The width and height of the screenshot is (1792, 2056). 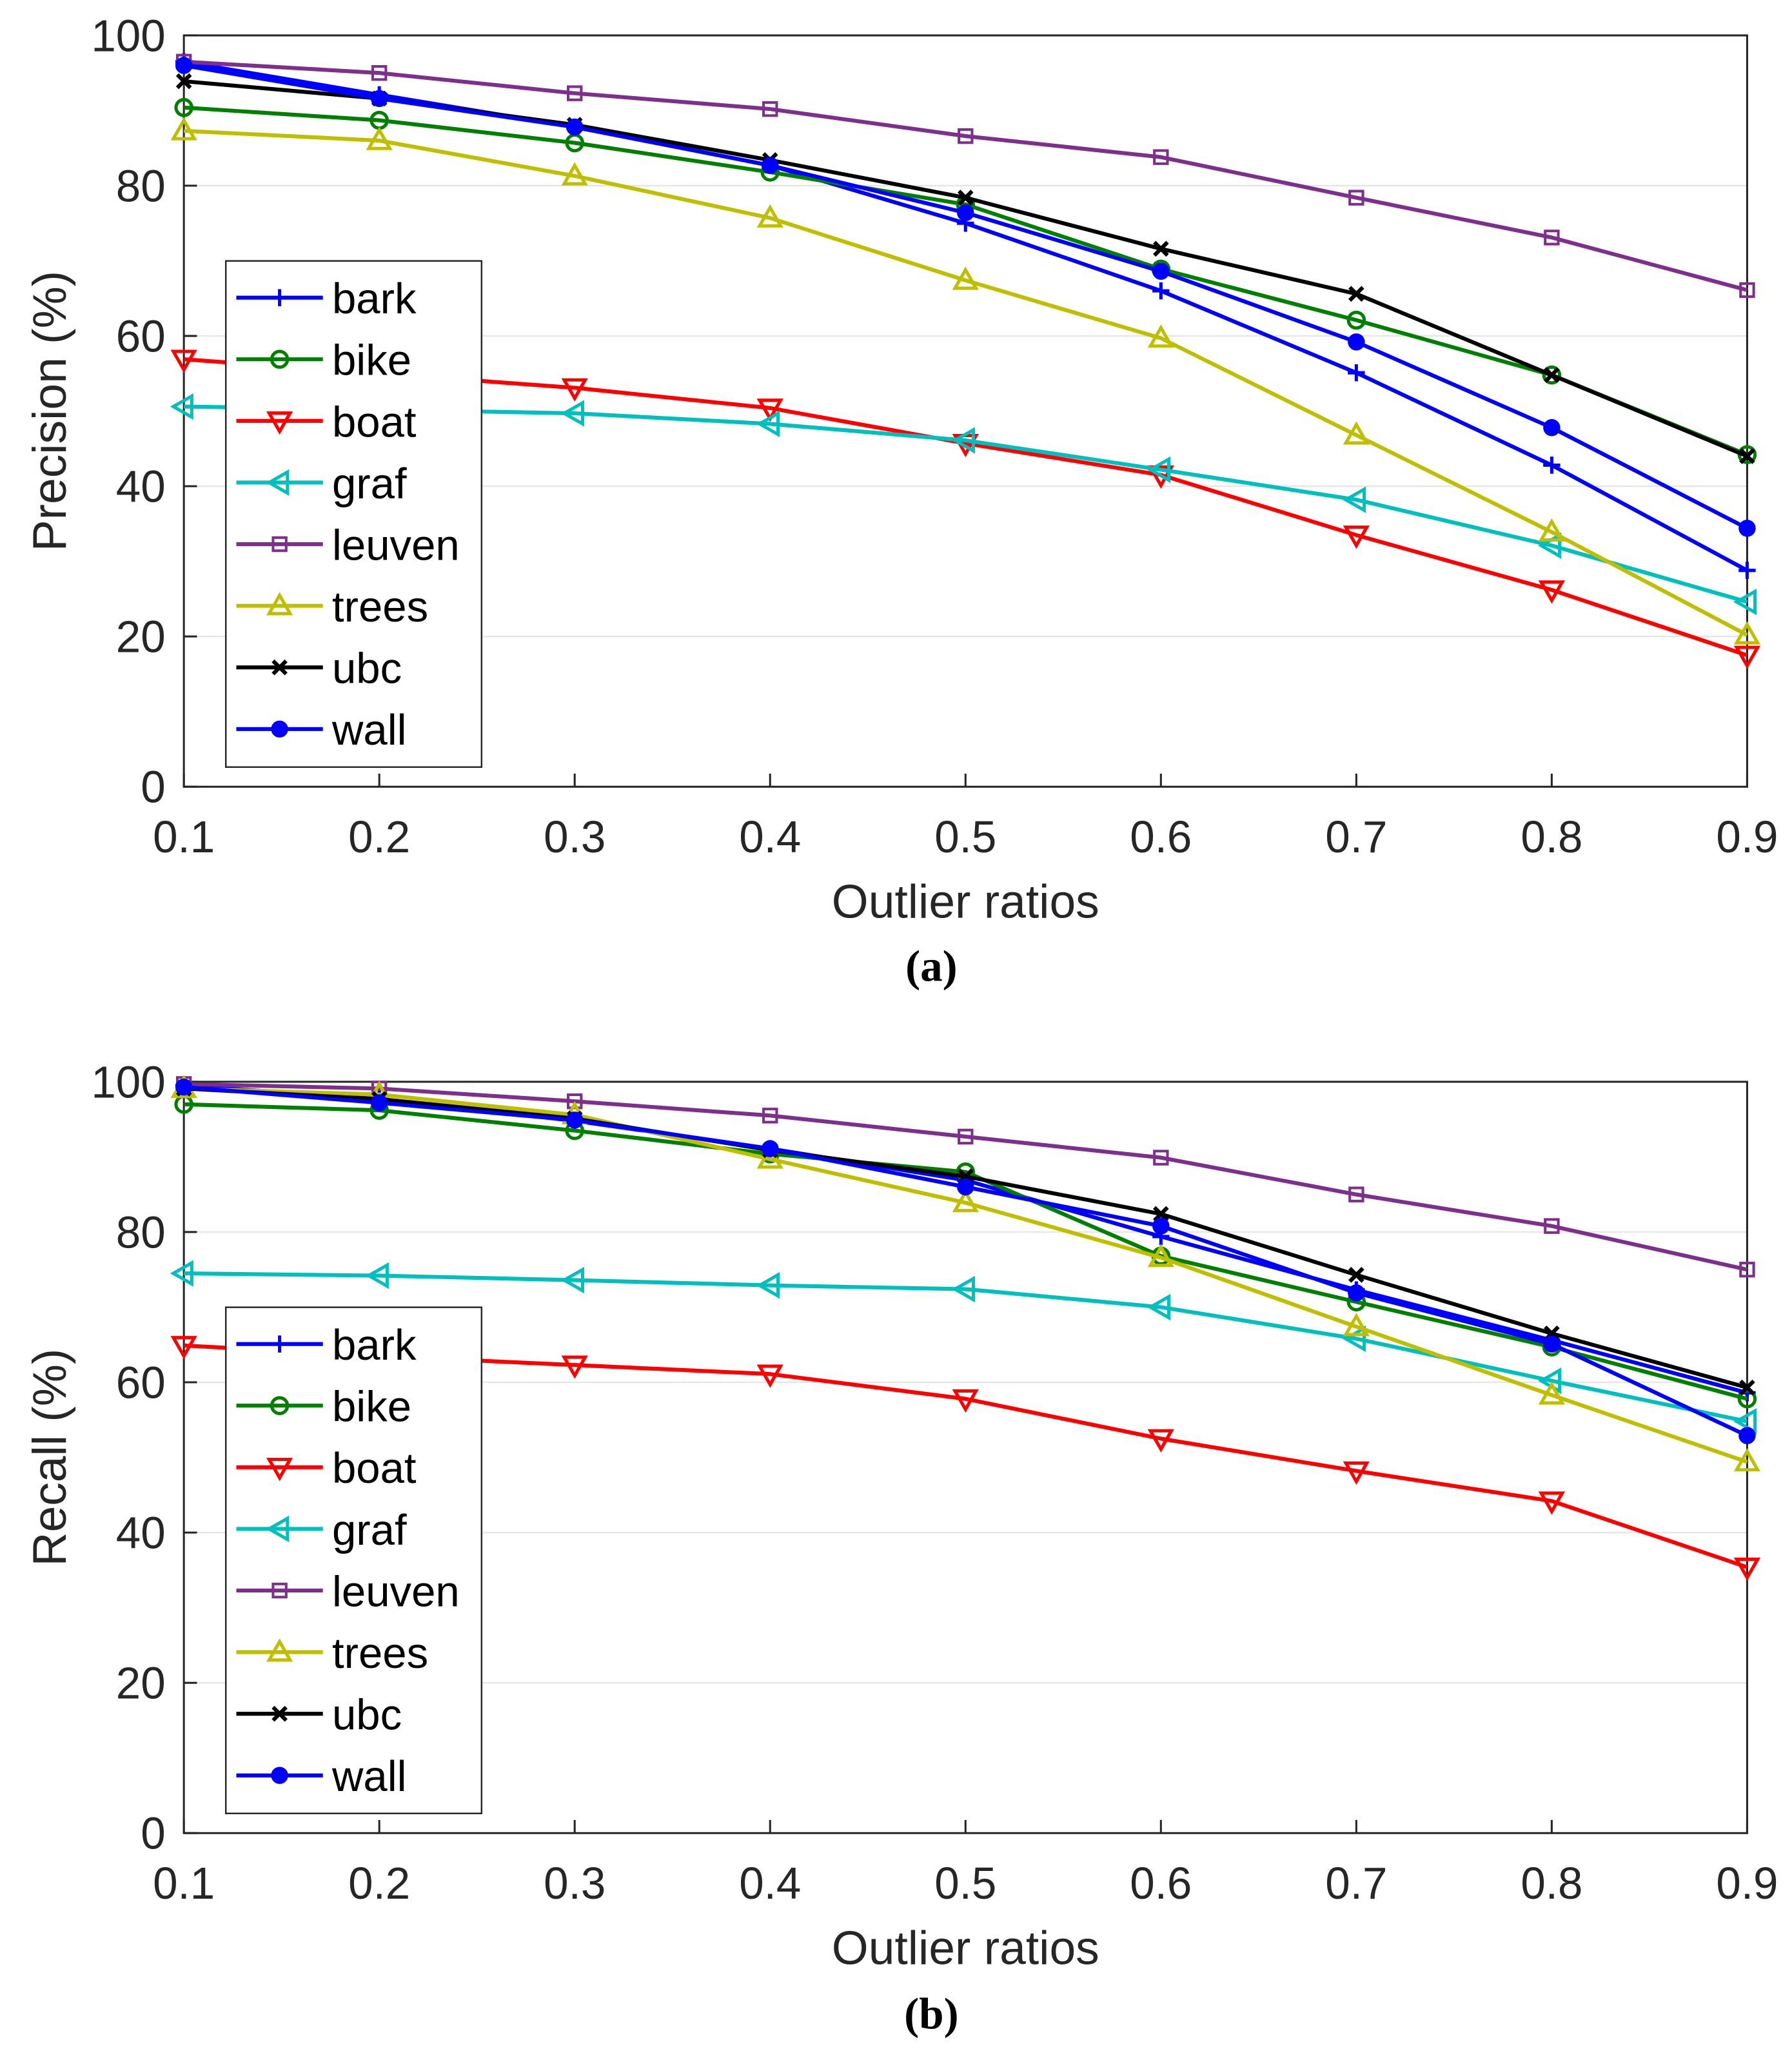 What do you see at coordinates (326, 1468) in the screenshot?
I see `legend-entry-boat: boat` at bounding box center [326, 1468].